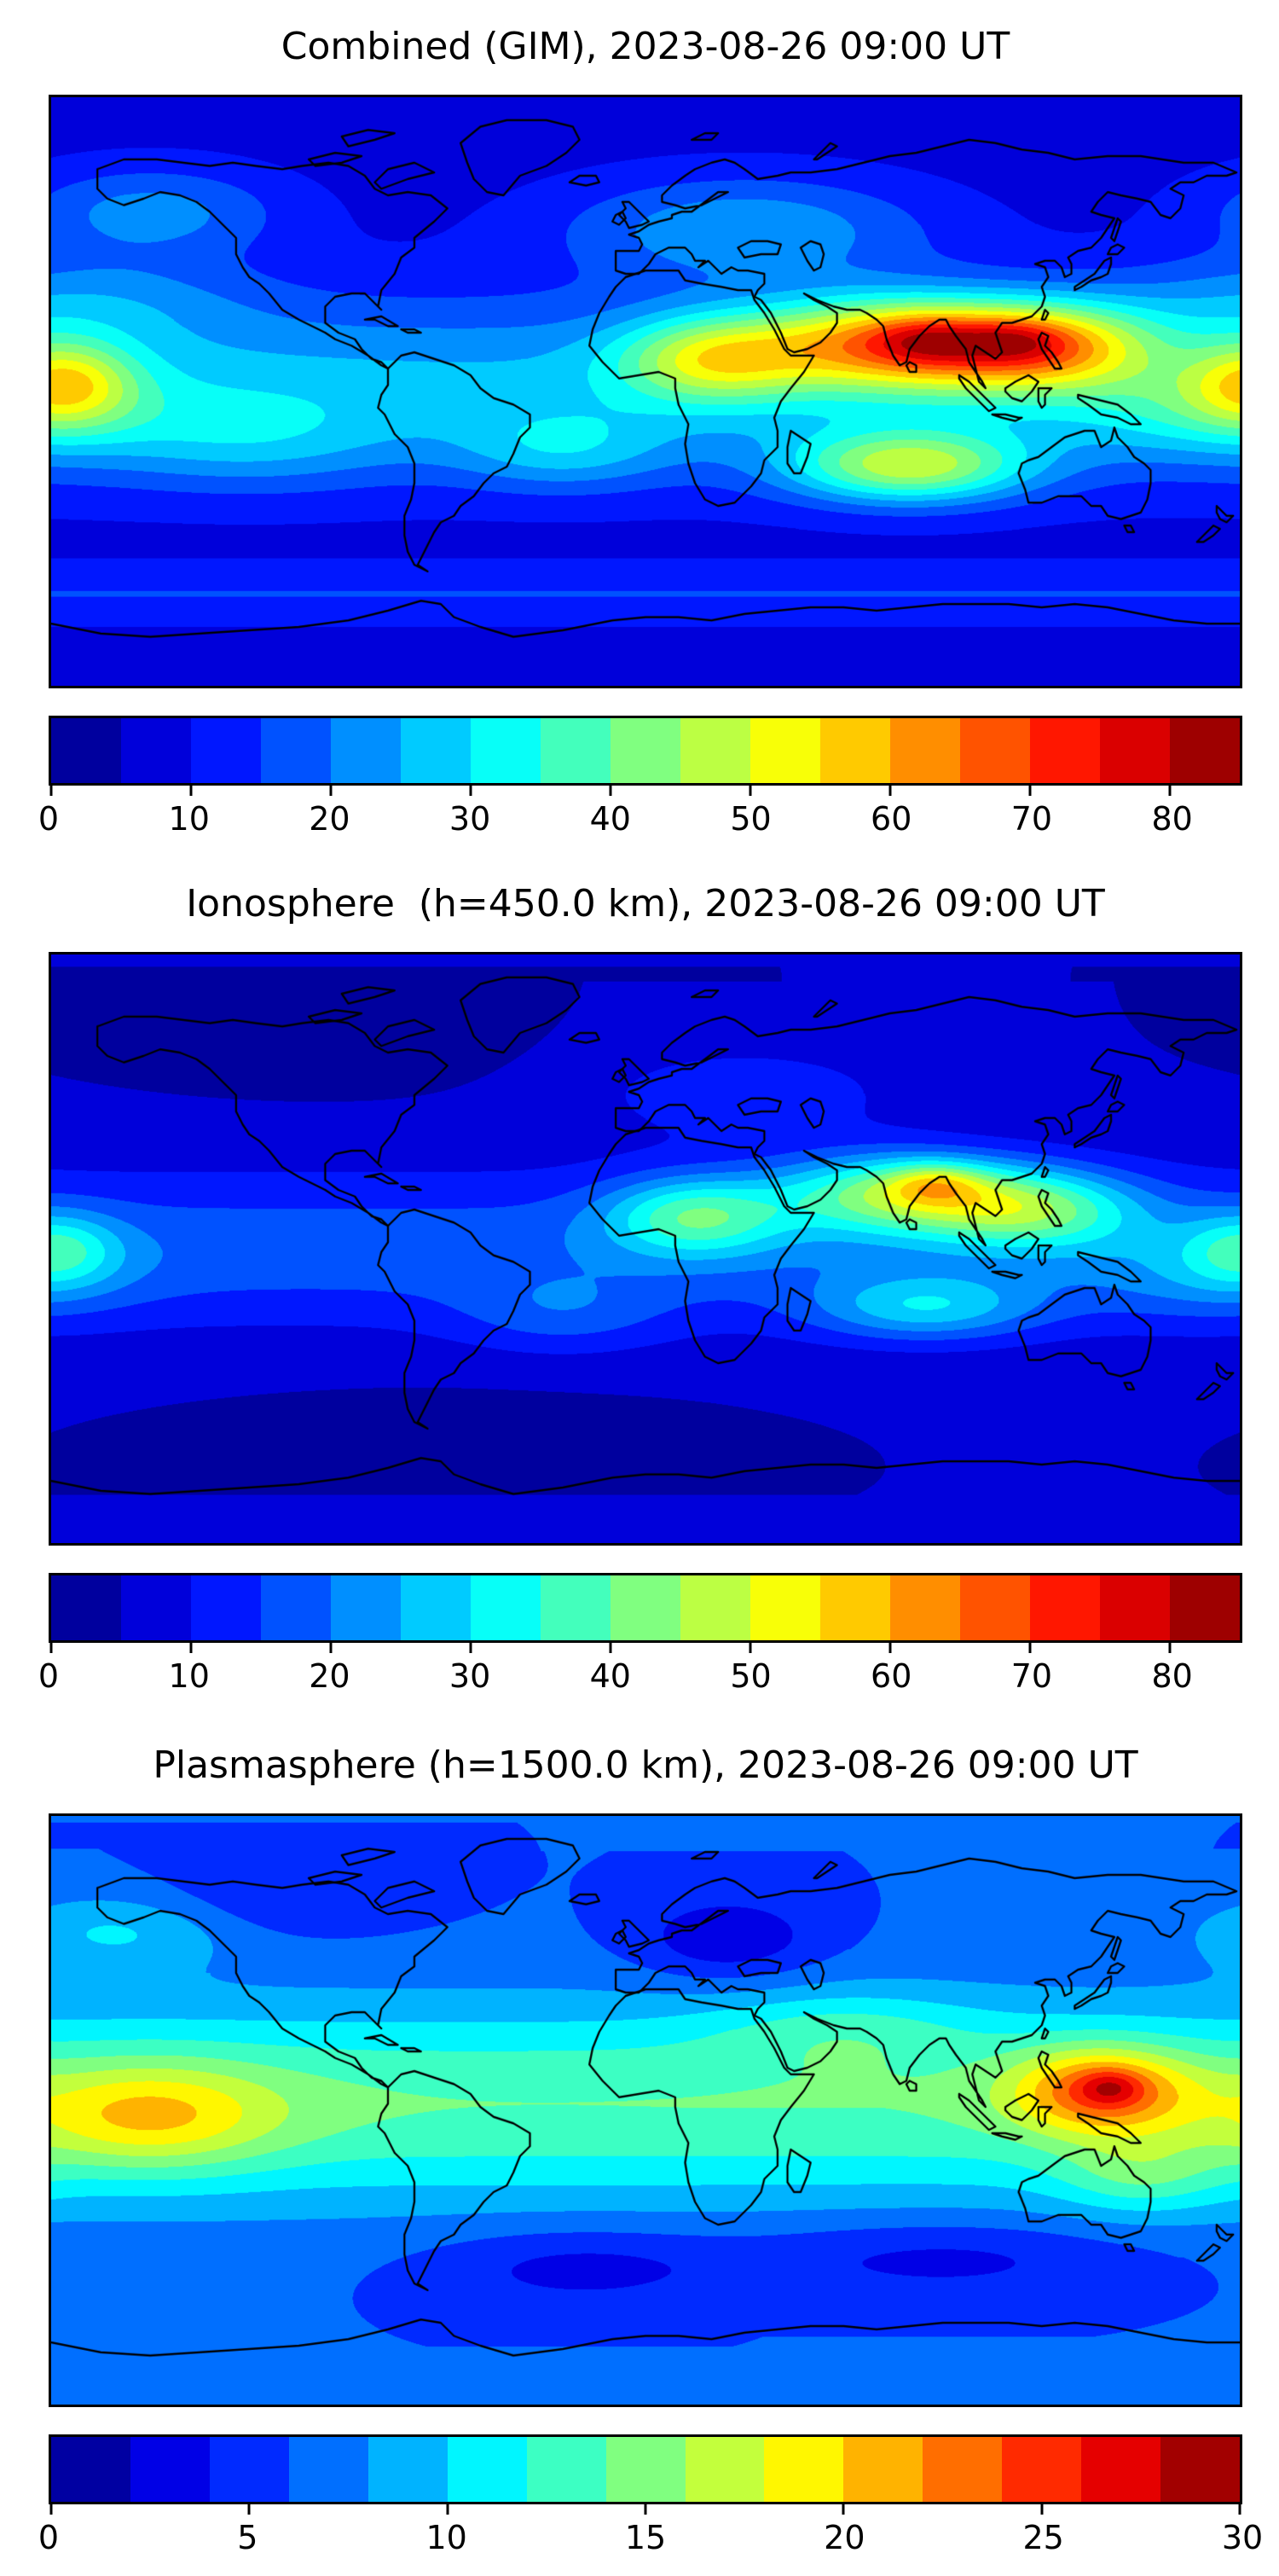  Describe the element at coordinates (645, 2537) in the screenshot. I see `colorbar-tick-label: 15` at that location.